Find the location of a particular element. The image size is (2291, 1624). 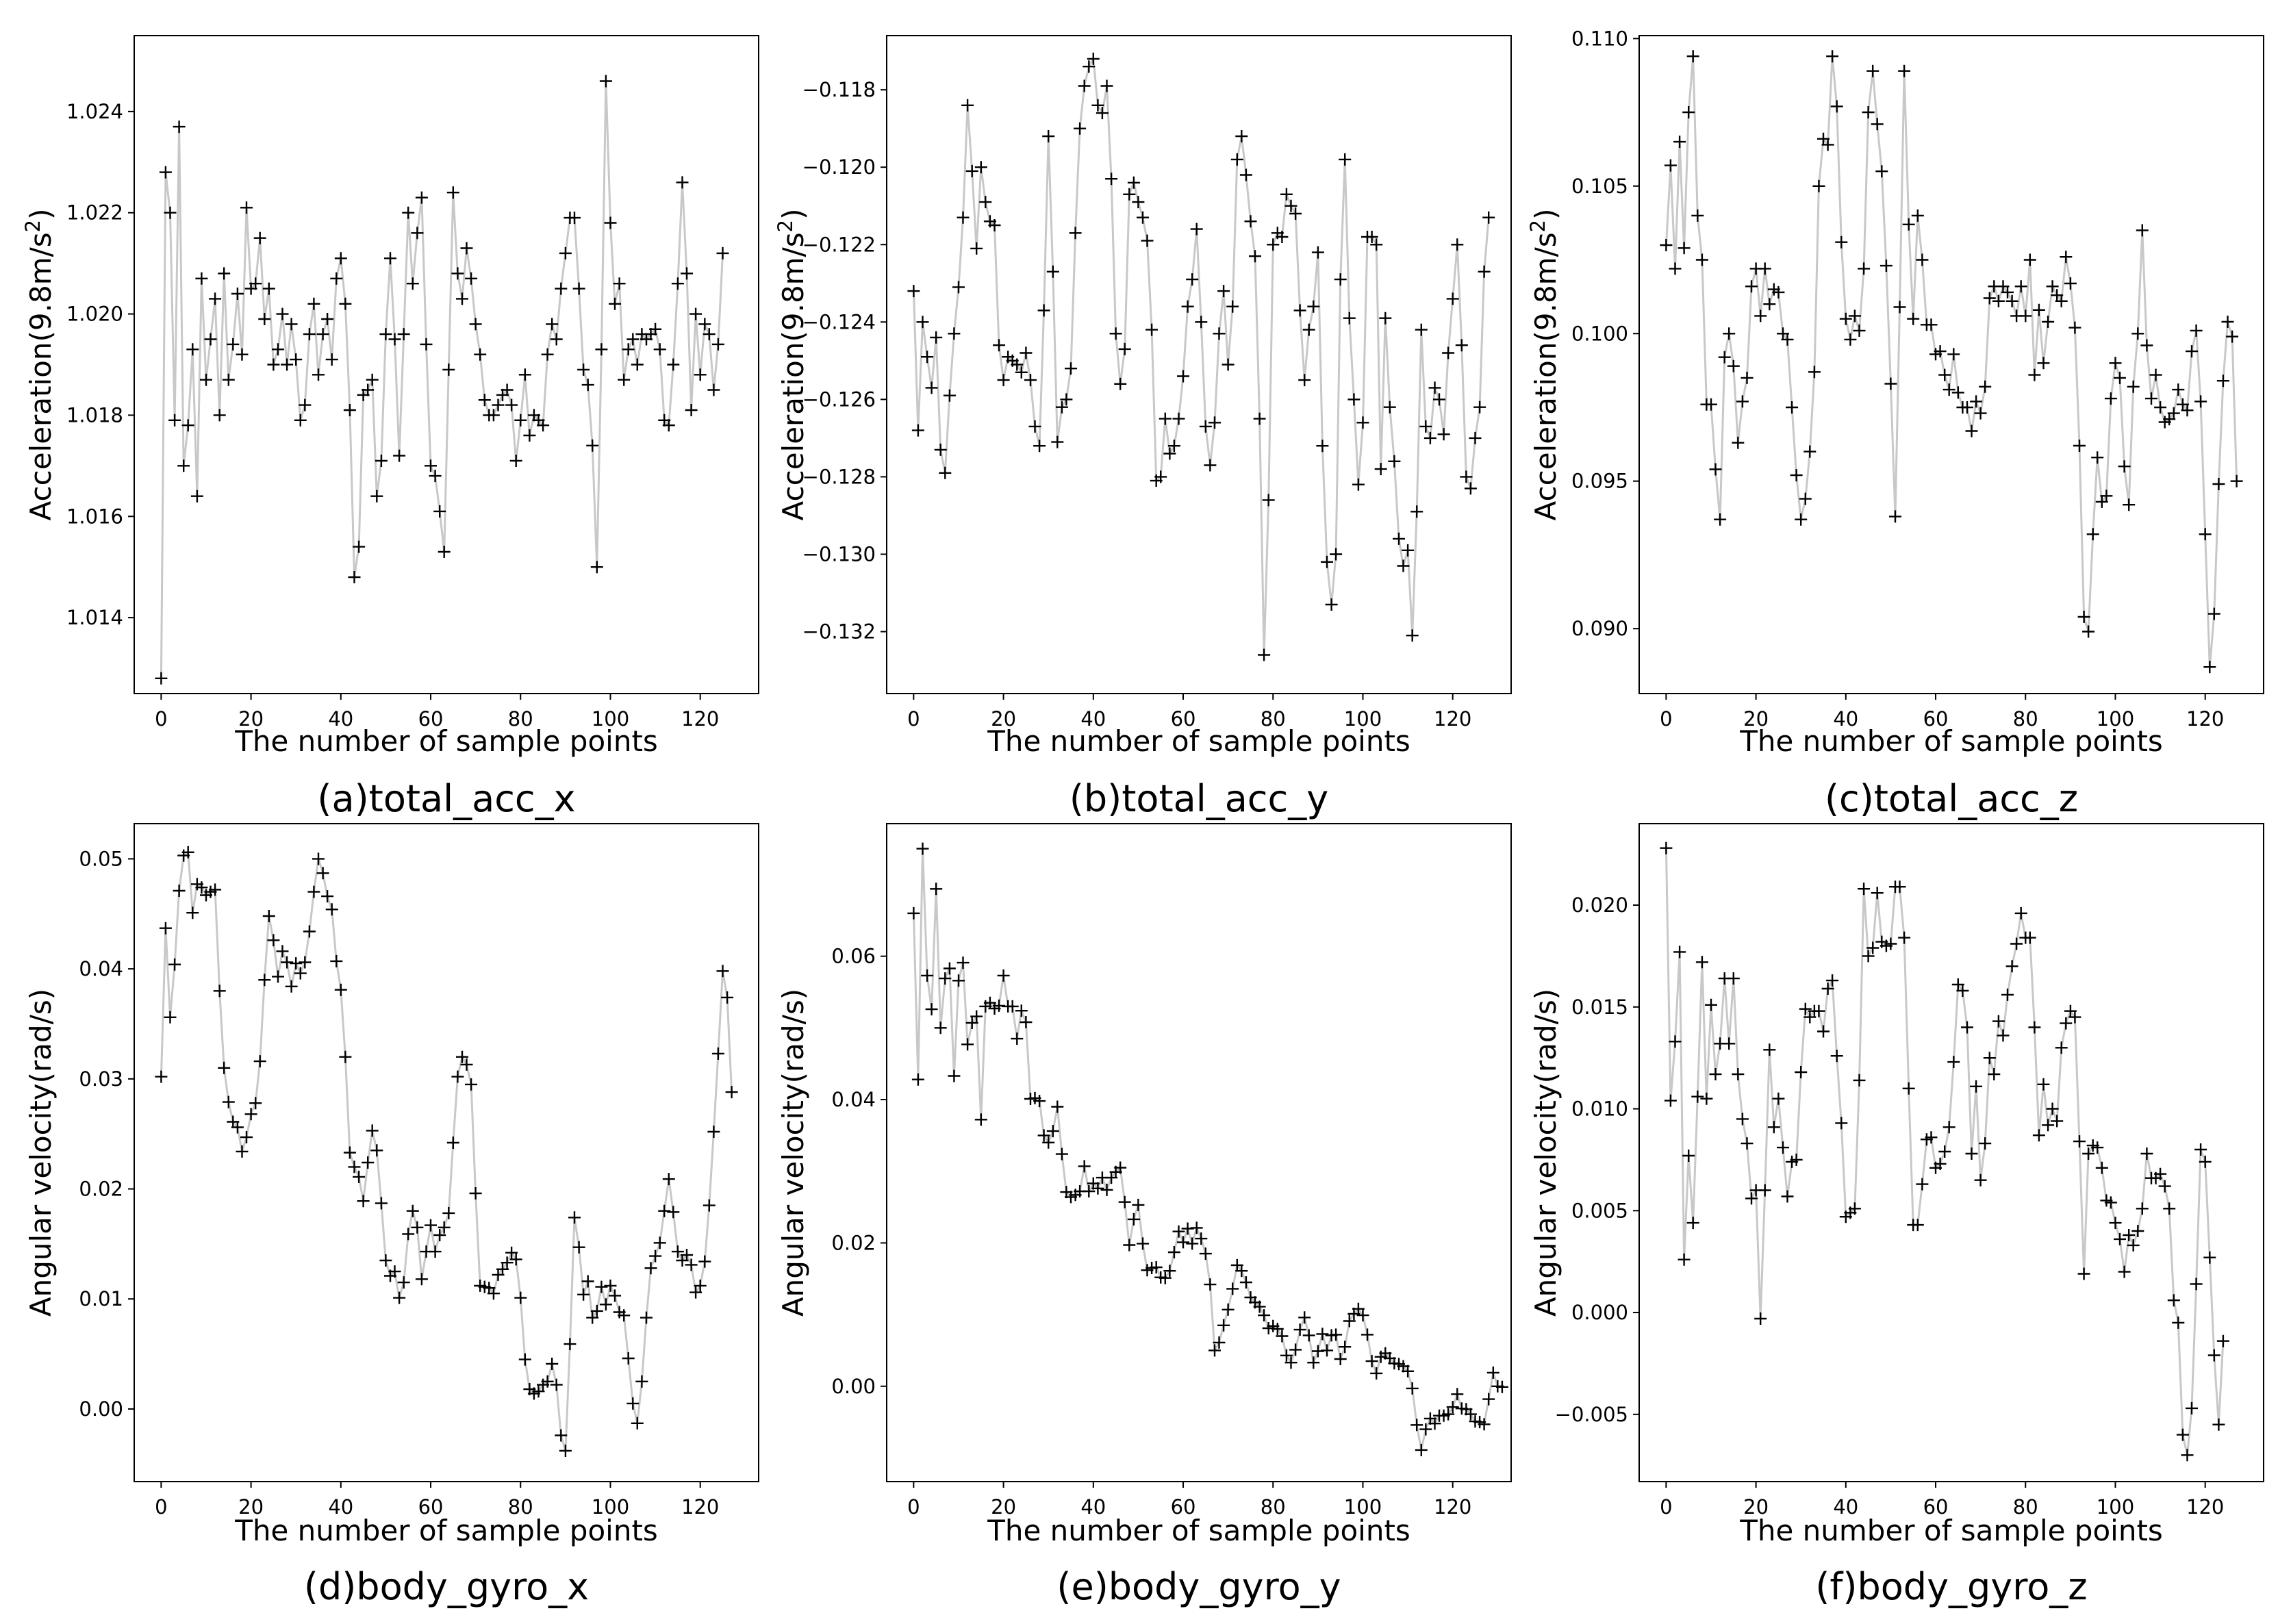

y-tick-label: −0.130 is located at coordinates (839, 554).